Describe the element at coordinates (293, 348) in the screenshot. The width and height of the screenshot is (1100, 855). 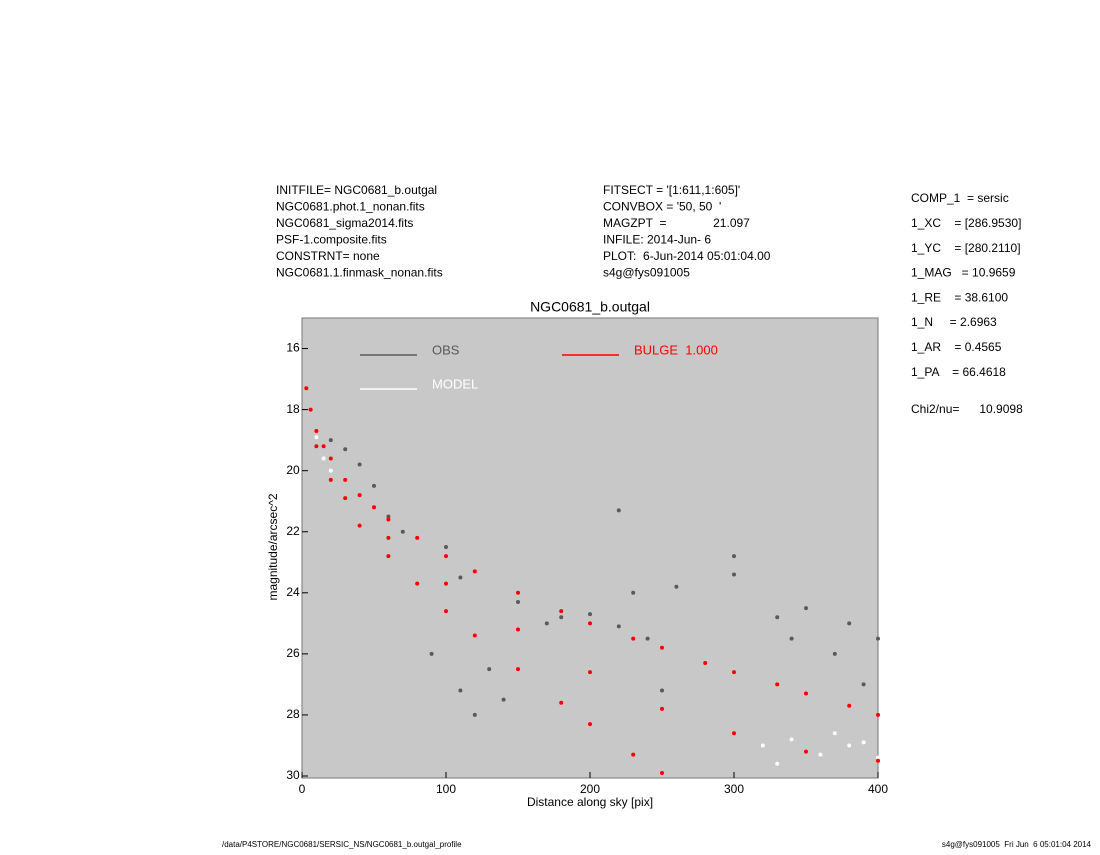
I see `y-tick-label: 16` at that location.